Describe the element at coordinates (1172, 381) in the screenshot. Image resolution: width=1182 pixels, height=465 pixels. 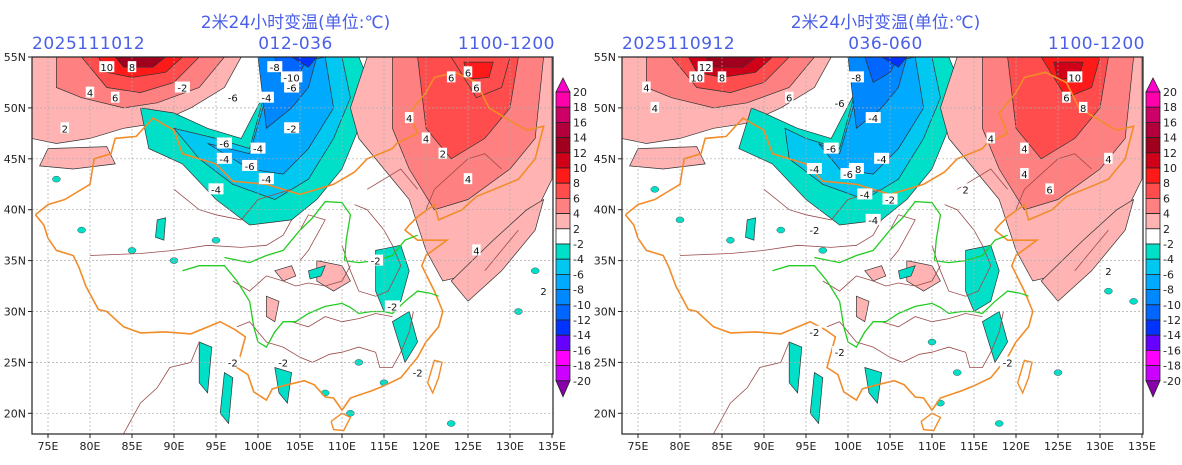
I see `colorbar-label: -20` at that location.